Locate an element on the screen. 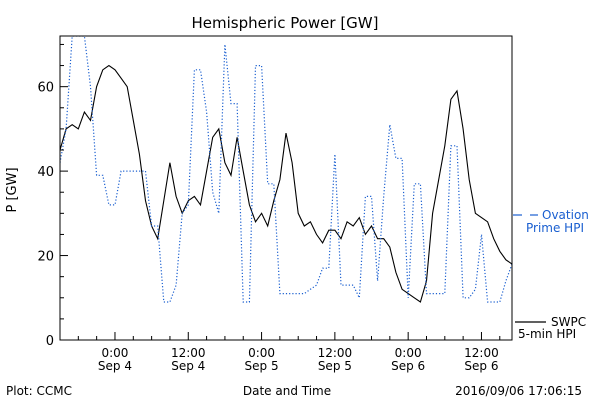 The width and height of the screenshot is (600, 400). y-tick-label: 40 is located at coordinates (45, 172).